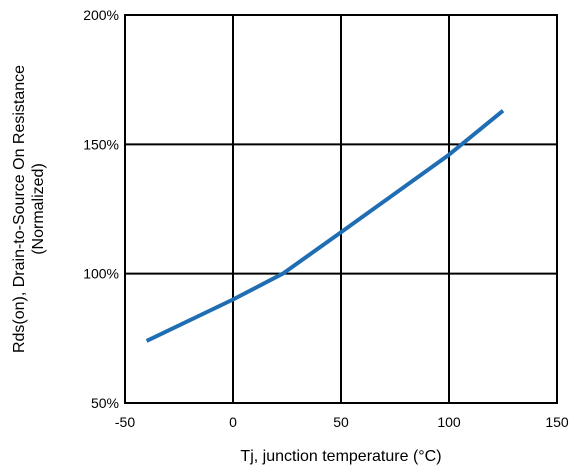 The width and height of the screenshot is (587, 470). I want to click on x-tick-label: 100, so click(449, 422).